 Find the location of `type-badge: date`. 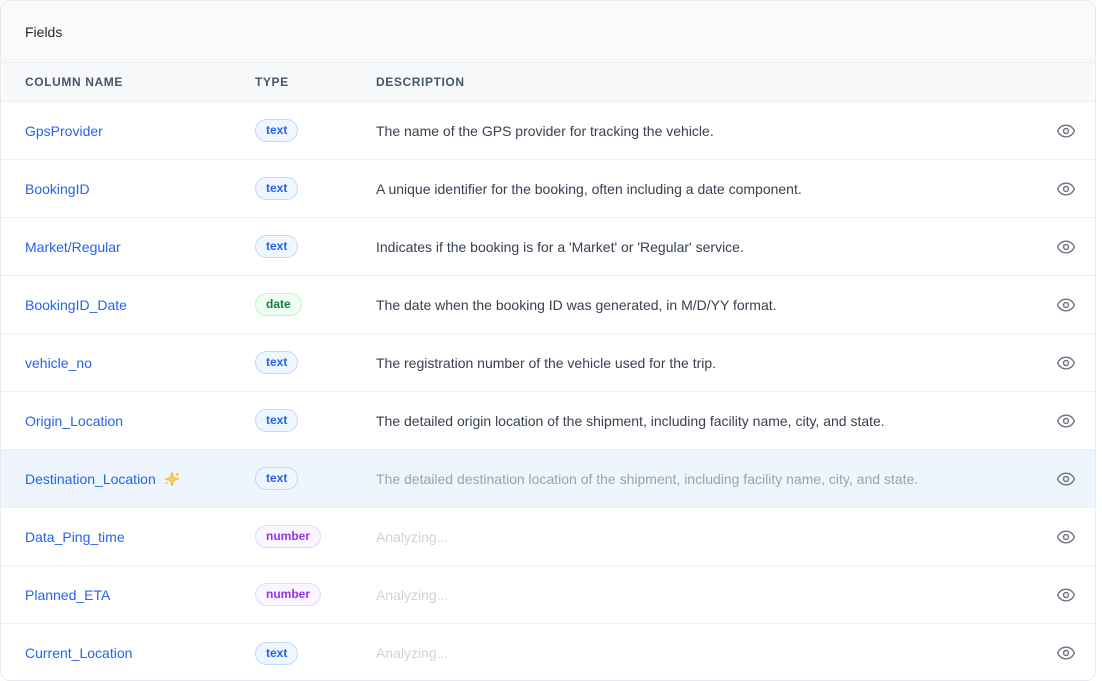

type-badge: date is located at coordinates (278, 304).